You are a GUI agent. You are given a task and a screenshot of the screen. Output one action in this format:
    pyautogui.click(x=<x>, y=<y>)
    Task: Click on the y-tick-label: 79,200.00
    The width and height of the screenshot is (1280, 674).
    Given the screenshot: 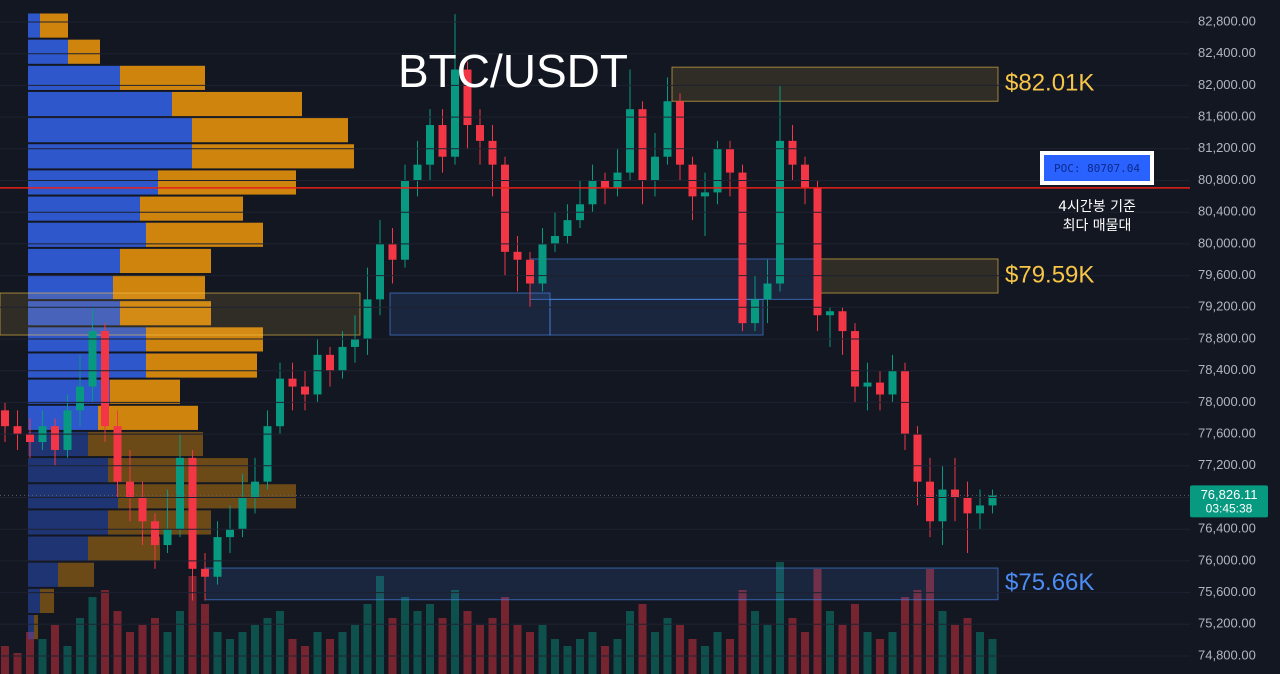 What is the action you would take?
    pyautogui.click(x=1227, y=306)
    